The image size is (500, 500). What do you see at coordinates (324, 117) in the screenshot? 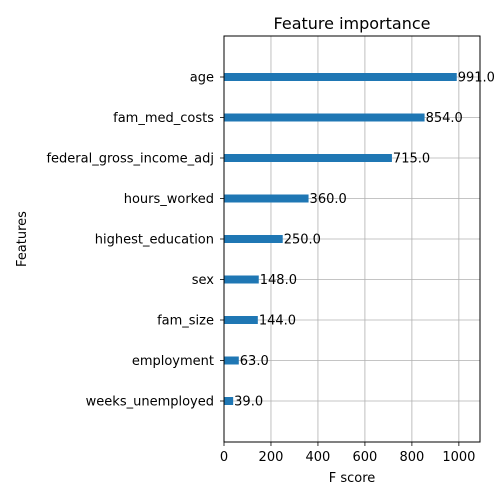
I see `bar-fam_med_costs` at bounding box center [324, 117].